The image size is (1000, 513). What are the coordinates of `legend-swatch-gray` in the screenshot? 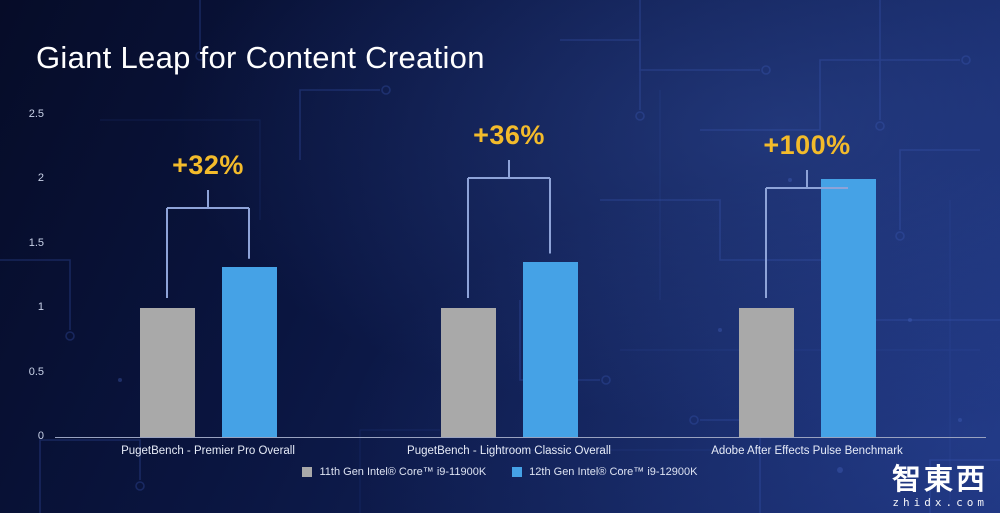 It's located at (307, 472).